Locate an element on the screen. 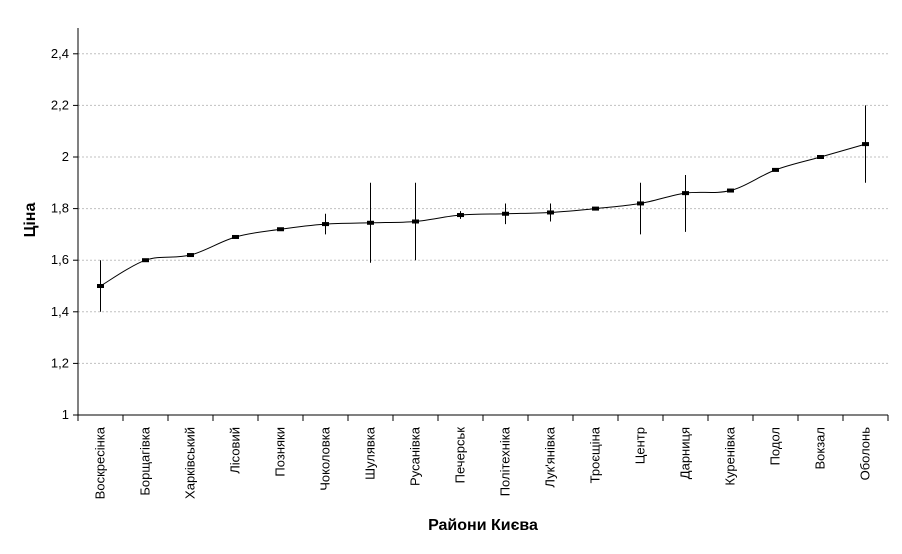 The image size is (902, 554). y-tick-label: 2,4 is located at coordinates (60, 53).